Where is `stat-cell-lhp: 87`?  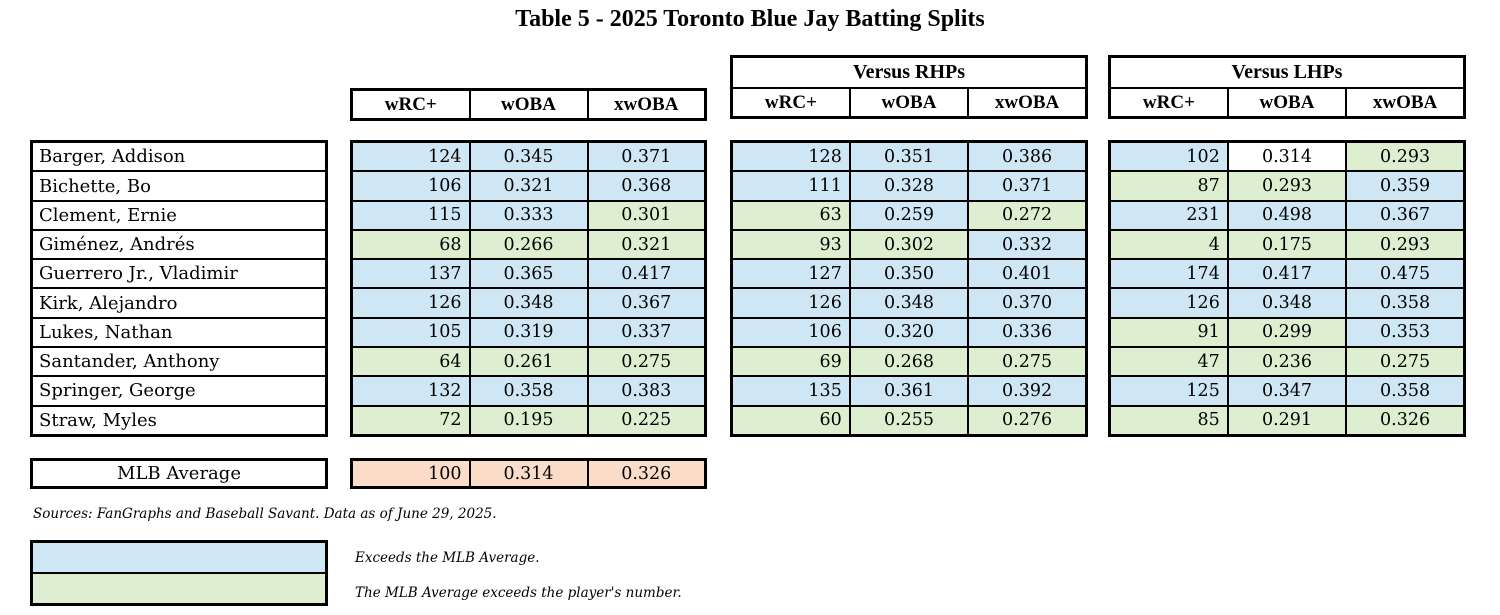 stat-cell-lhp: 87 is located at coordinates (1168, 186).